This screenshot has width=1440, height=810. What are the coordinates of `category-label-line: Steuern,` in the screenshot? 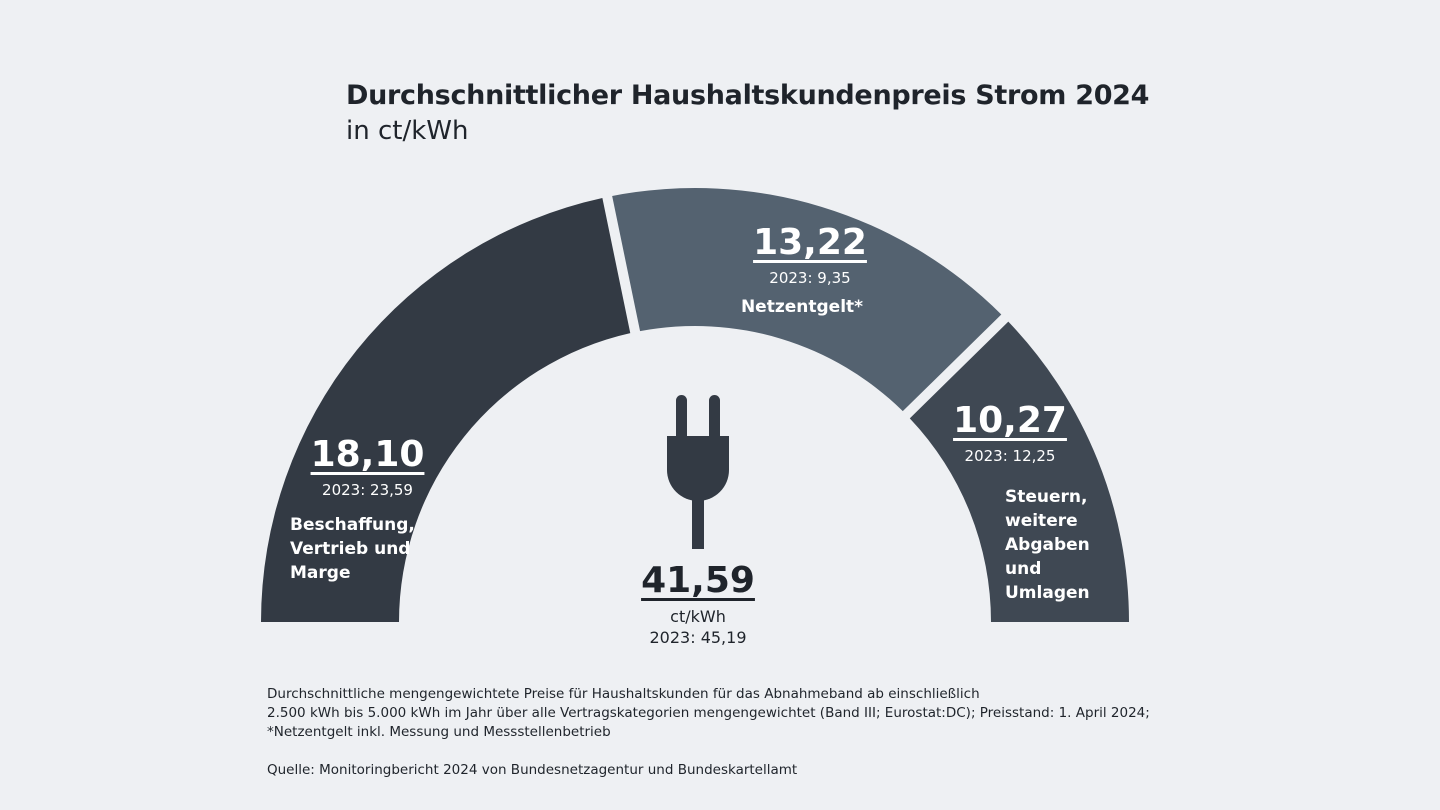 It's located at (1046, 497).